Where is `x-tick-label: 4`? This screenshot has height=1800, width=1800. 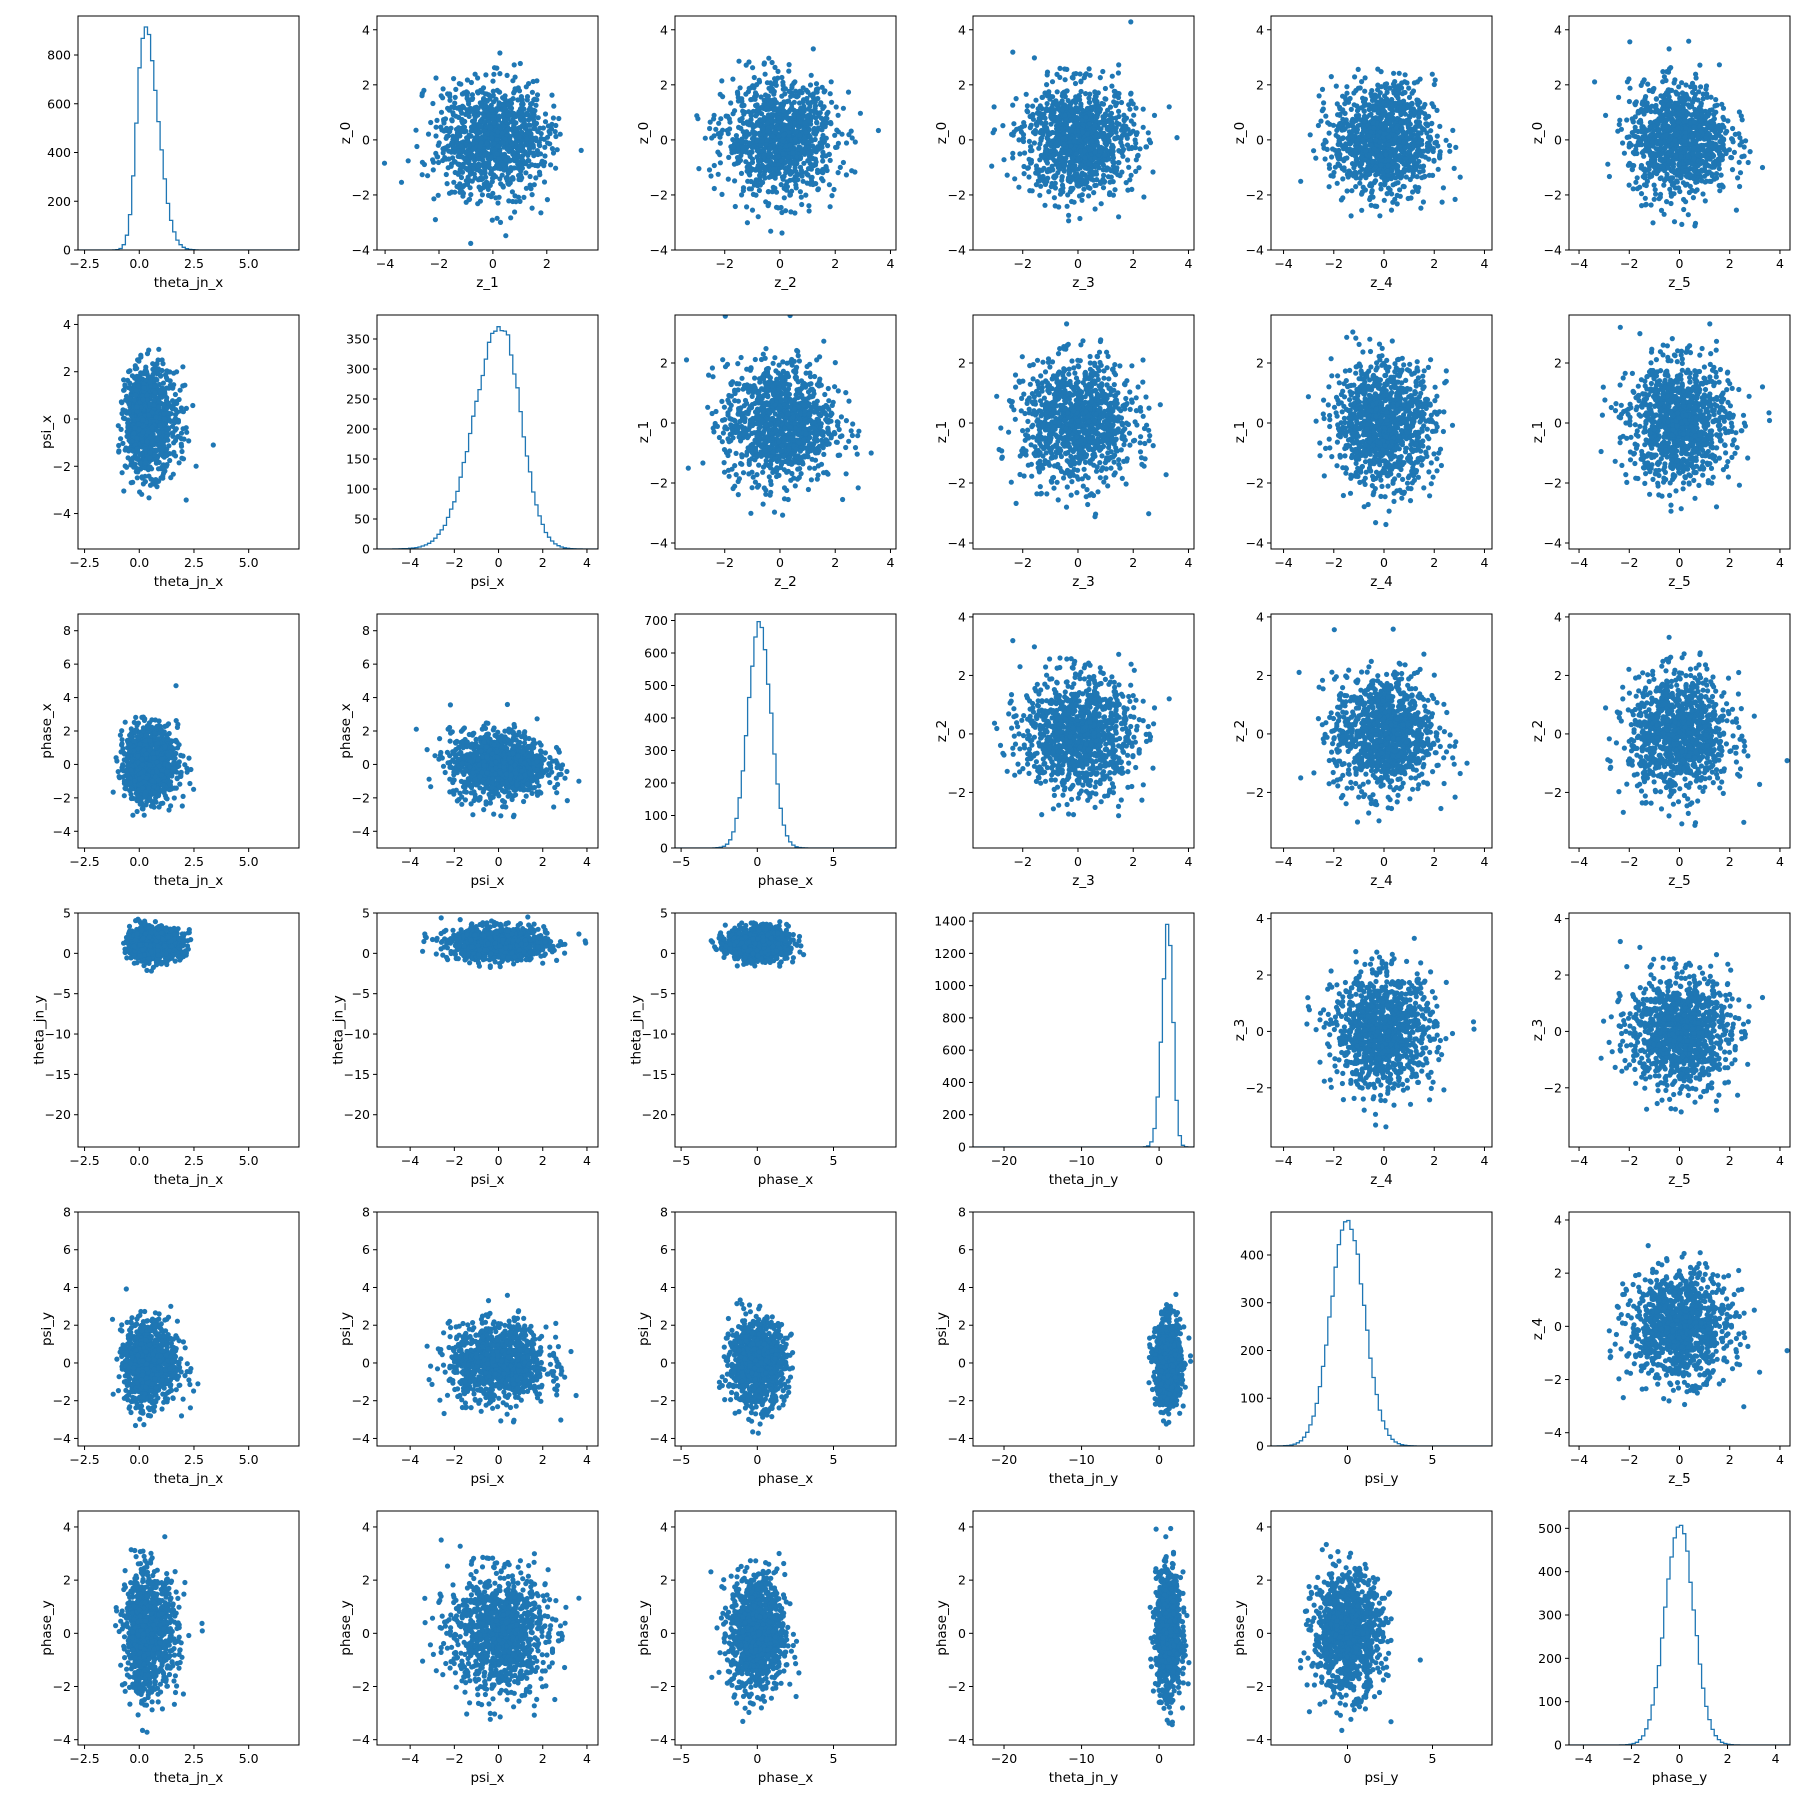 x-tick-label: 4 is located at coordinates (890, 263).